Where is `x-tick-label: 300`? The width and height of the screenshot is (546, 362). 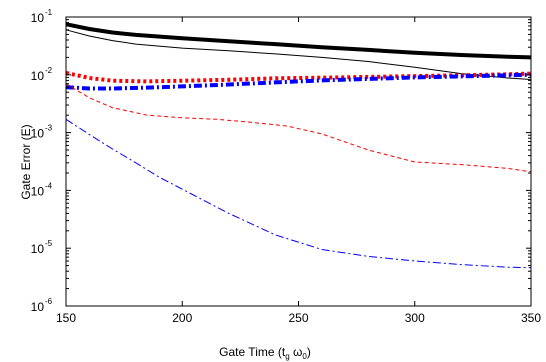
x-tick-label: 300 is located at coordinates (415, 318).